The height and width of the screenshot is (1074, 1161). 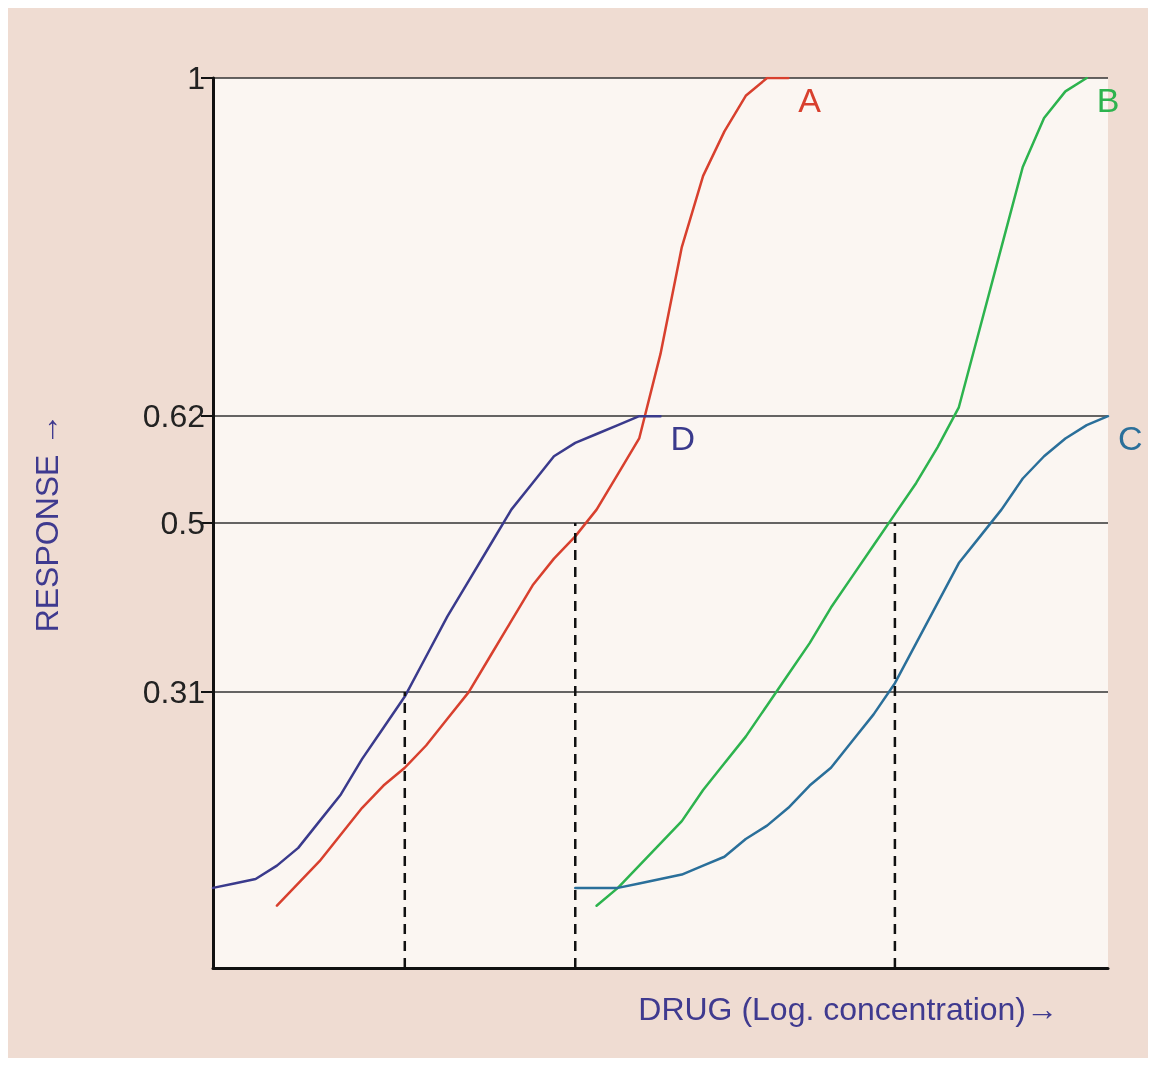 I want to click on y-tick-label: 0.5, so click(x=182, y=523).